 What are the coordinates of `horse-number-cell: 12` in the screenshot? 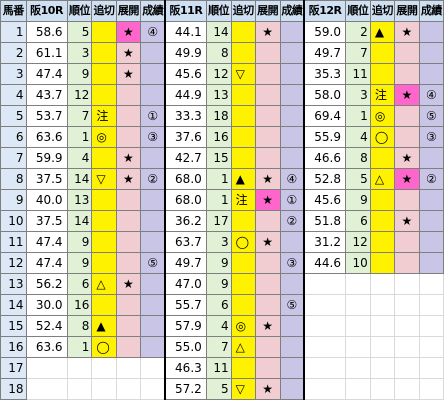 It's located at (13, 263).